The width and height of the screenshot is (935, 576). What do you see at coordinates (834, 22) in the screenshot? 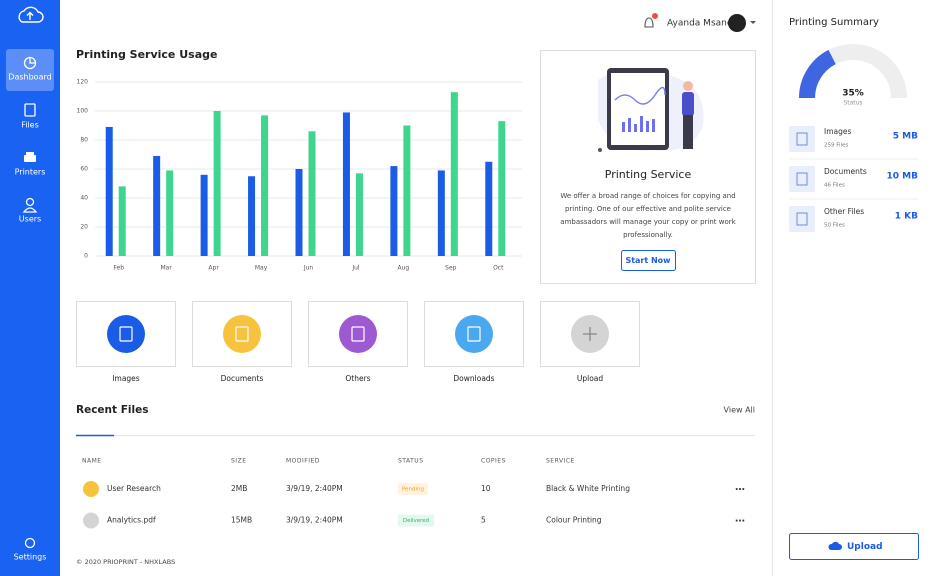
I see `summary-title: Printing Summary` at bounding box center [834, 22].